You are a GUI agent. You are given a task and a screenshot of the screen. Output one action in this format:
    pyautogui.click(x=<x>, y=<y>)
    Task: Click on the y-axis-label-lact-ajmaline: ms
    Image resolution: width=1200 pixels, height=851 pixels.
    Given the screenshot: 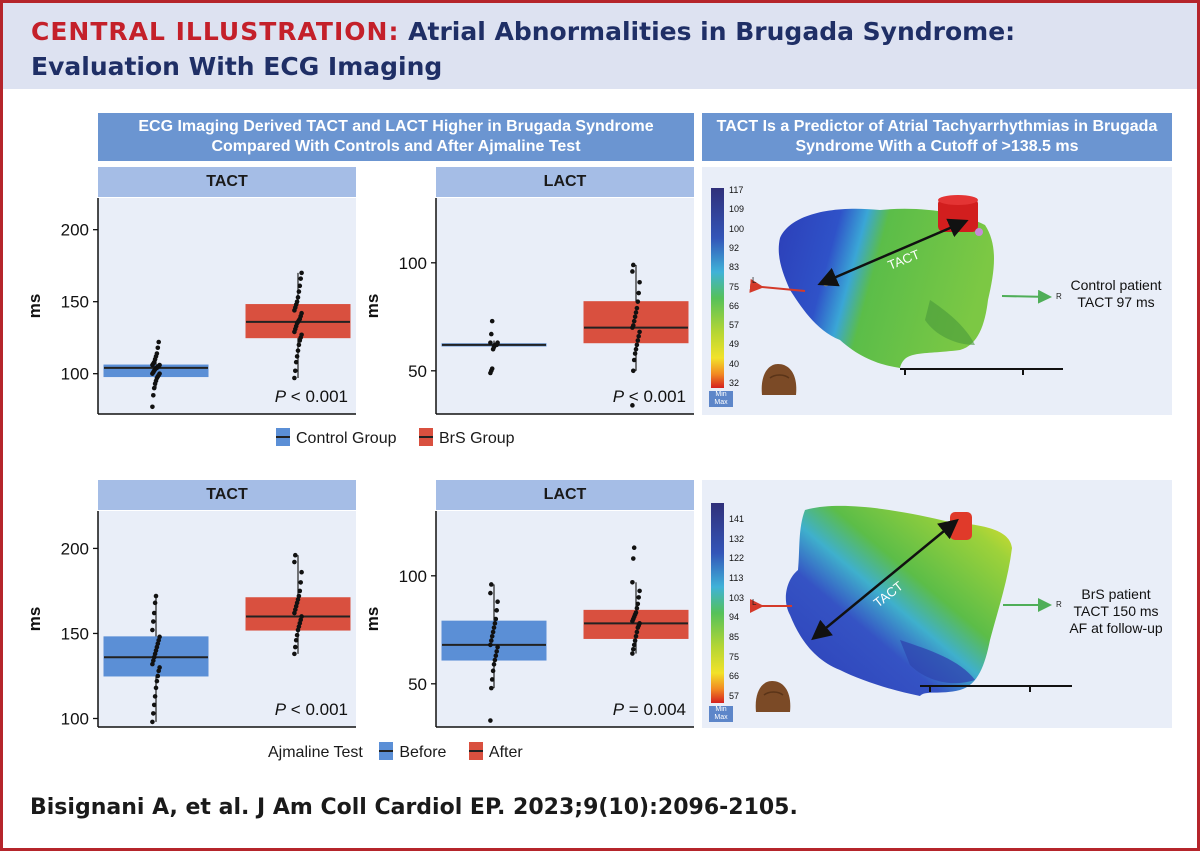 What is the action you would take?
    pyautogui.click(x=372, y=619)
    